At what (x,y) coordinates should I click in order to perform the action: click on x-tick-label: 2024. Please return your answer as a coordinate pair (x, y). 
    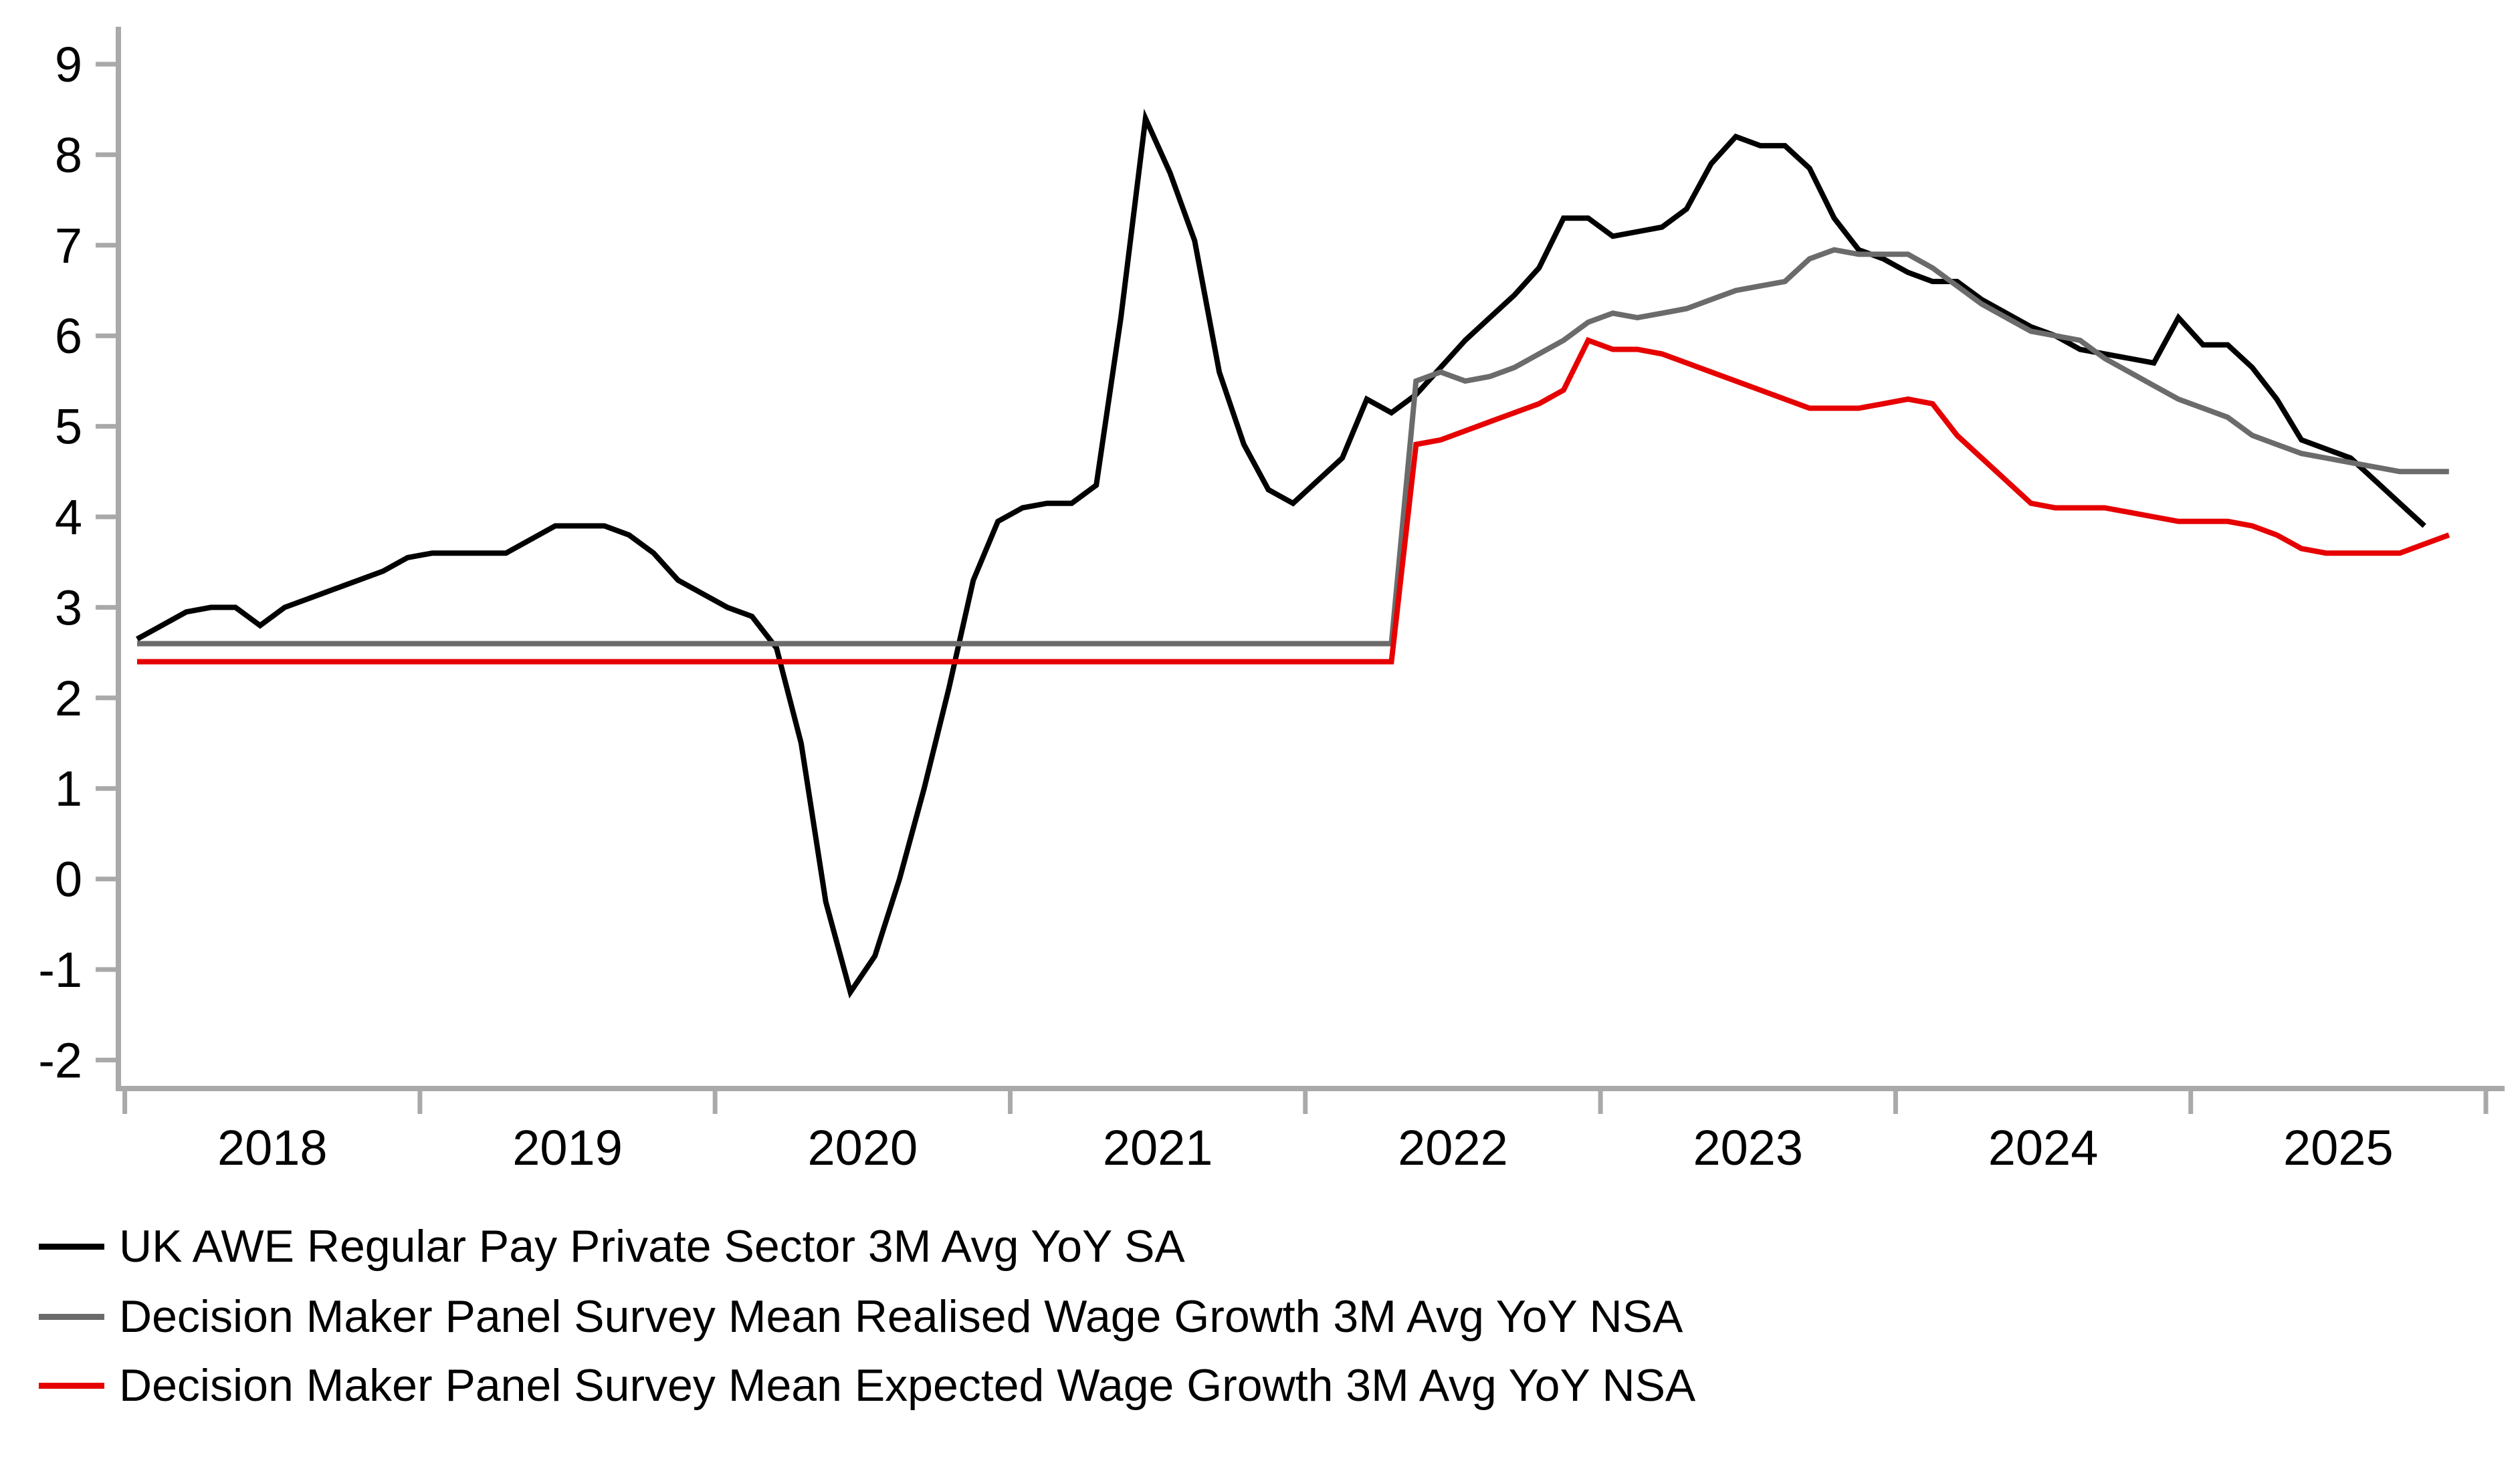
    Looking at the image, I should click on (2043, 1147).